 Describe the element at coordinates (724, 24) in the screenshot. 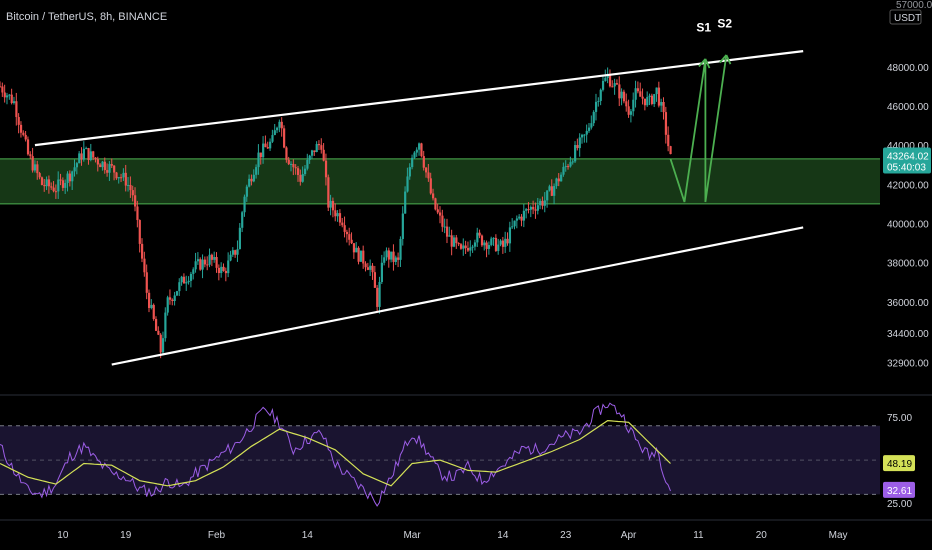

I see `annotation-s2: S2` at that location.